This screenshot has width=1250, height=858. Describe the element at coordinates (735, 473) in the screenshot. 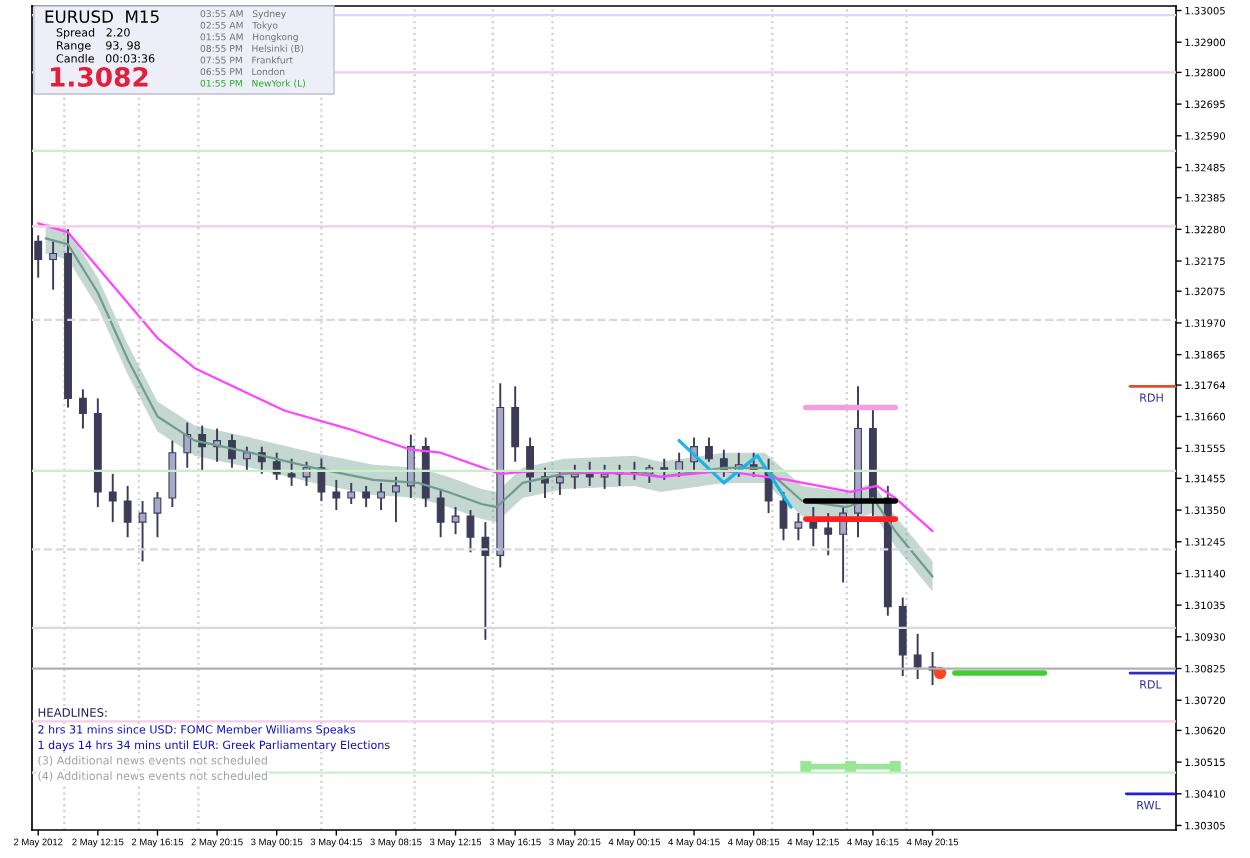

I see `line-series` at that location.